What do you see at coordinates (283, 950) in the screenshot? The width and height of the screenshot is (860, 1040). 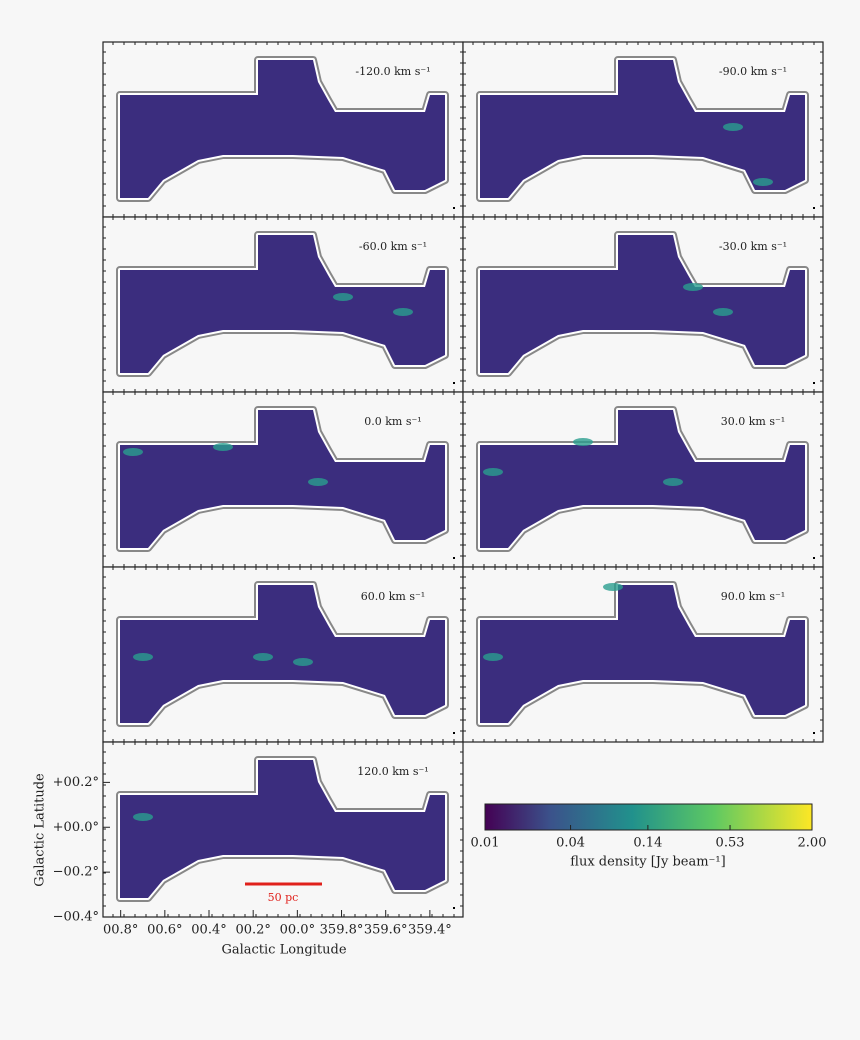 I see `x-axis-label: Galactic Longitude` at bounding box center [283, 950].